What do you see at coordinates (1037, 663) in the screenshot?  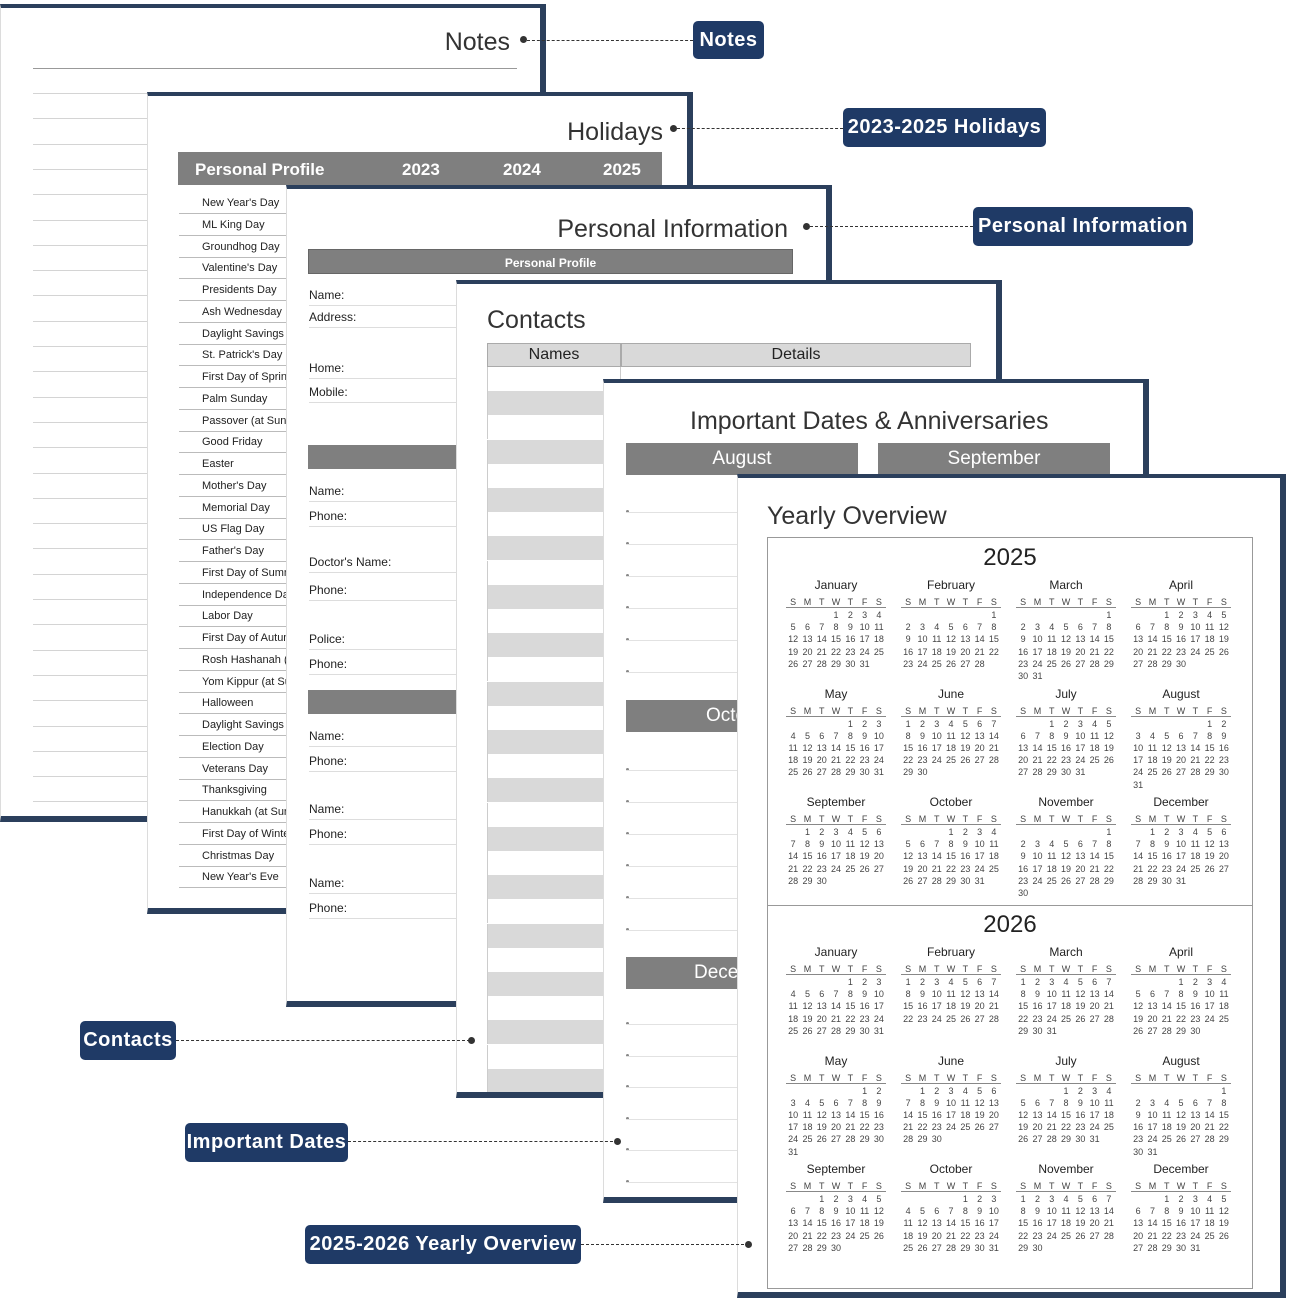 I see `day-cell: 24` at bounding box center [1037, 663].